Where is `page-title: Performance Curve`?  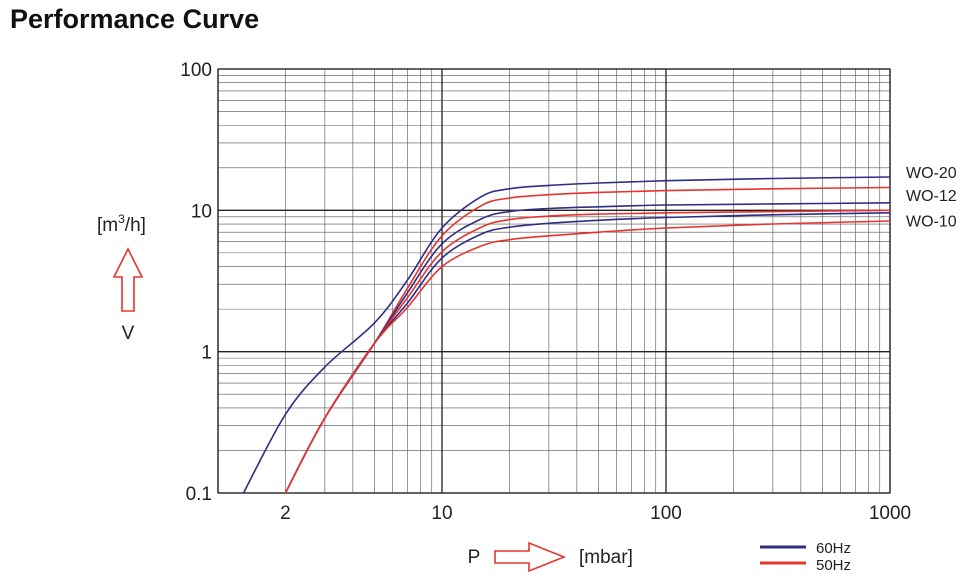 page-title: Performance Curve is located at coordinates (135, 19).